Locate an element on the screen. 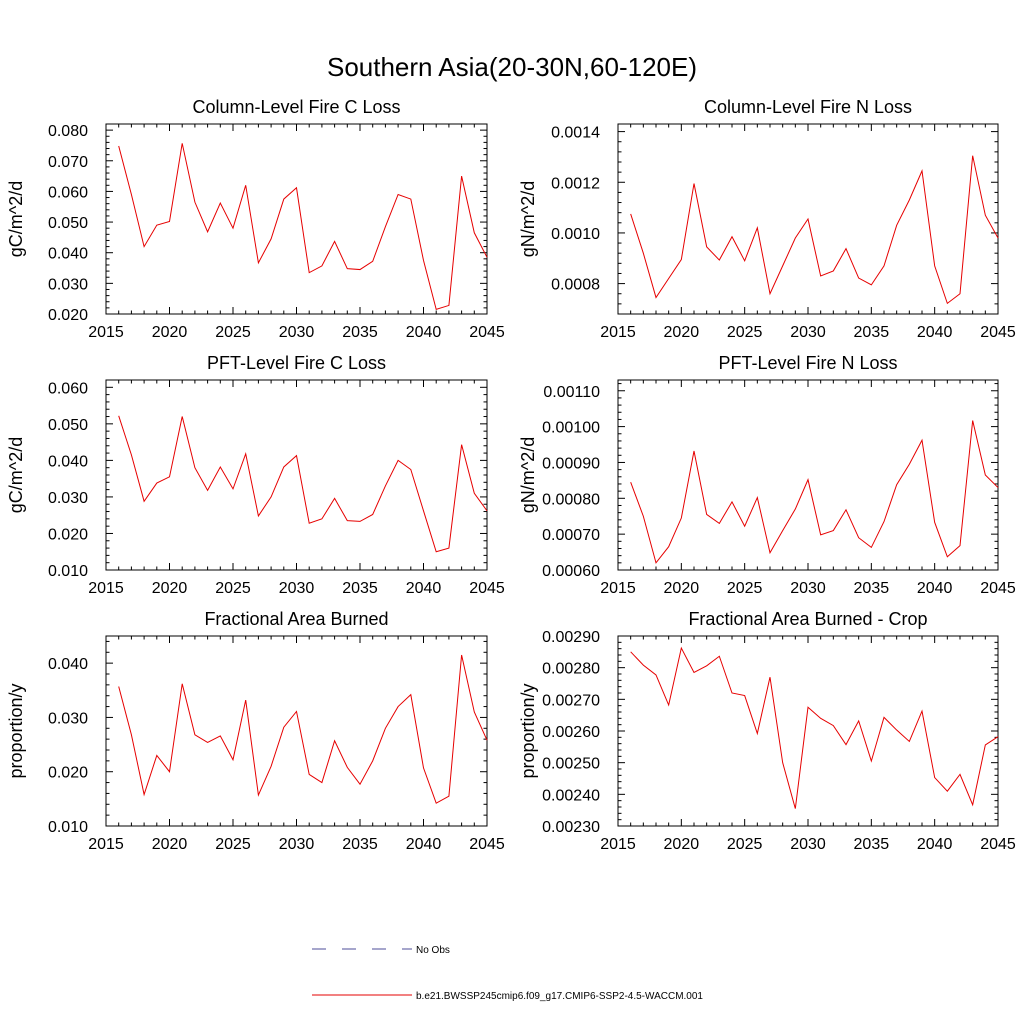  y-tick-label: 0.00290 is located at coordinates (571, 637).